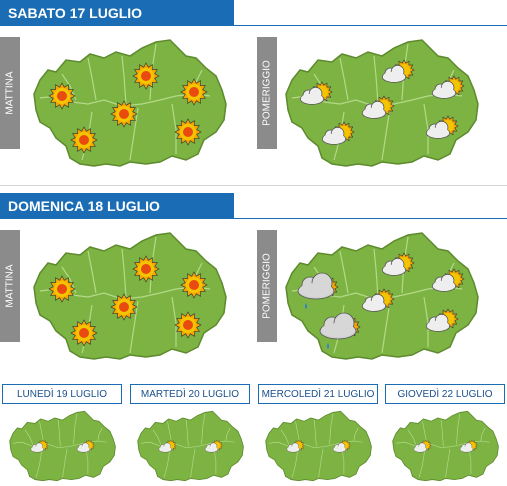  Describe the element at coordinates (253, 185) in the screenshot. I see `divider` at that location.